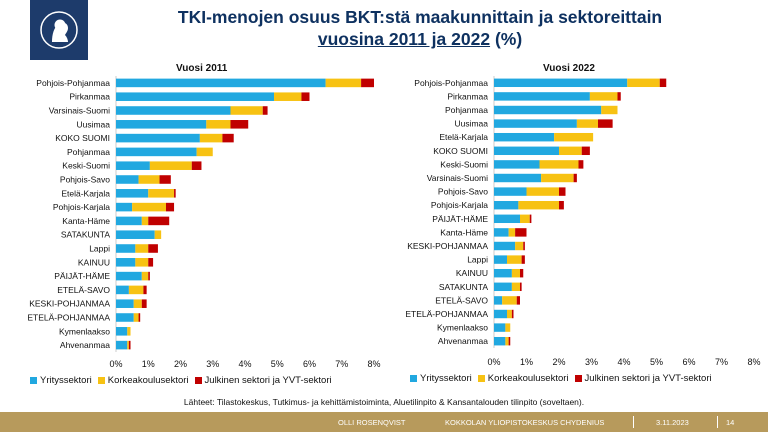 The height and width of the screenshot is (432, 768). Describe the element at coordinates (93, 124) in the screenshot. I see `category-label: Uusimaa` at that location.